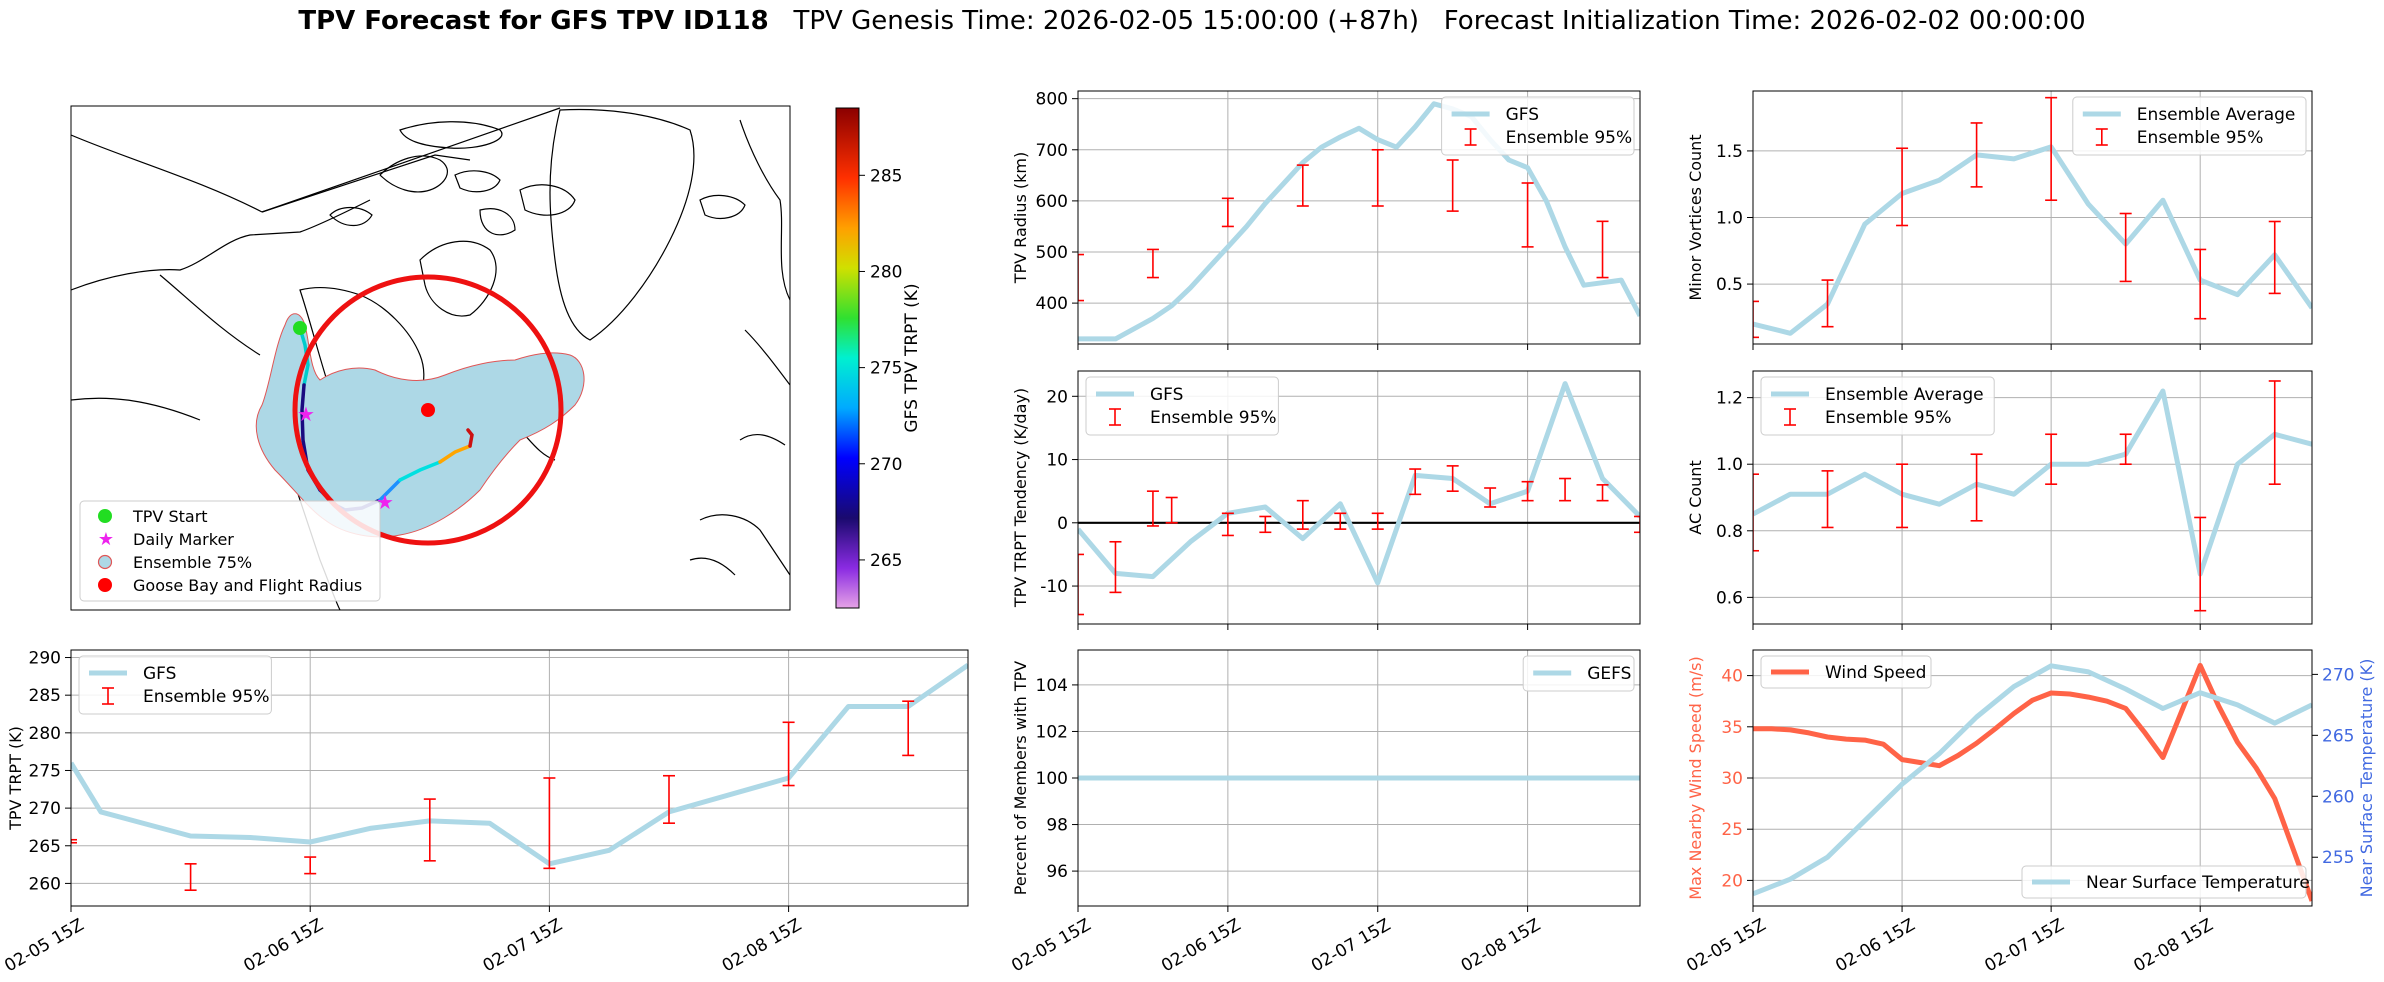  I want to click on colorbar-gradient, so click(847, 358).